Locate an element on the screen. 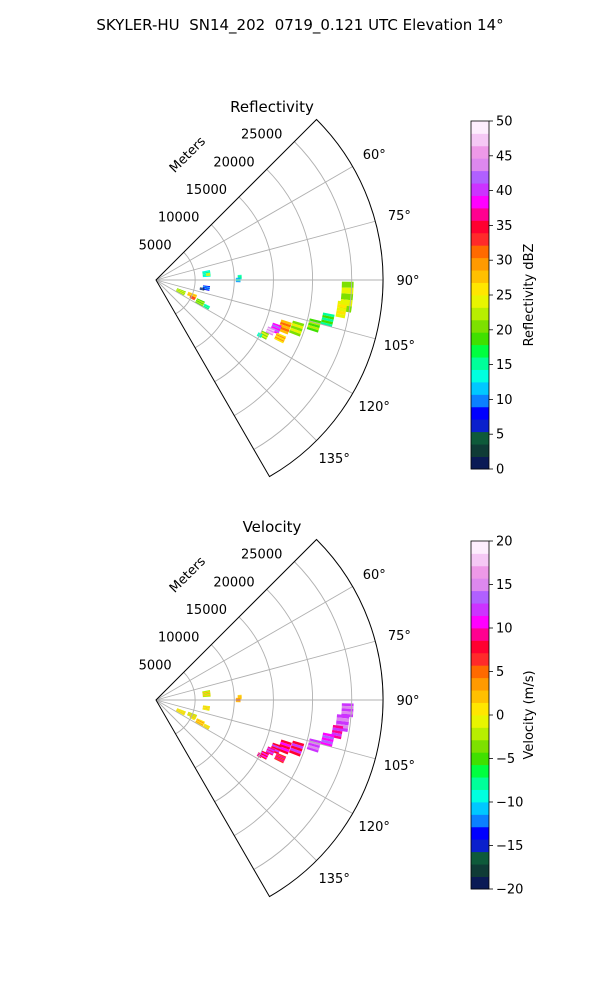 The width and height of the screenshot is (600, 1000). range-tick-label: 10000 is located at coordinates (178, 638).